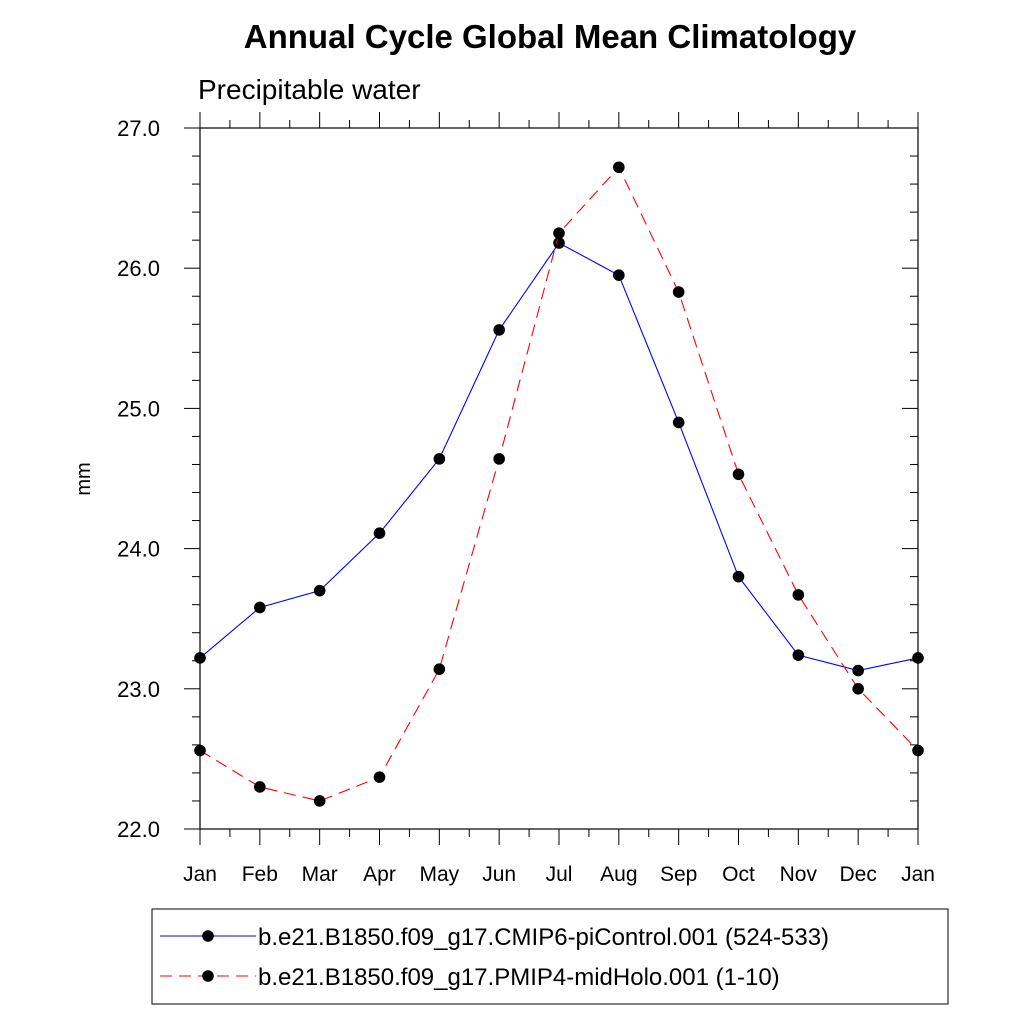 This screenshot has height=1024, width=1024. I want to click on y-axis-label: mm, so click(84, 478).